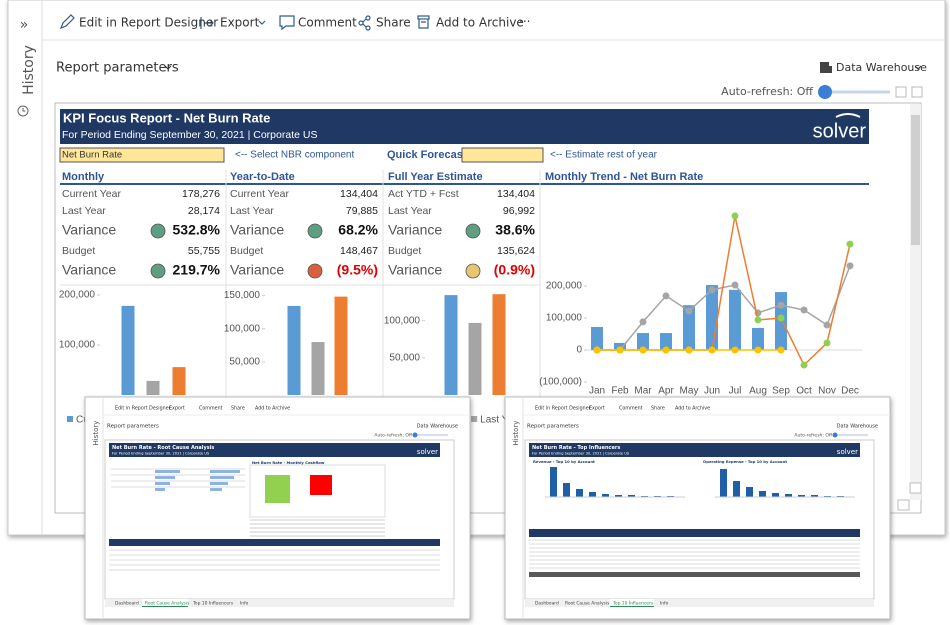  I want to click on kpi-value: 38.6%, so click(515, 230).